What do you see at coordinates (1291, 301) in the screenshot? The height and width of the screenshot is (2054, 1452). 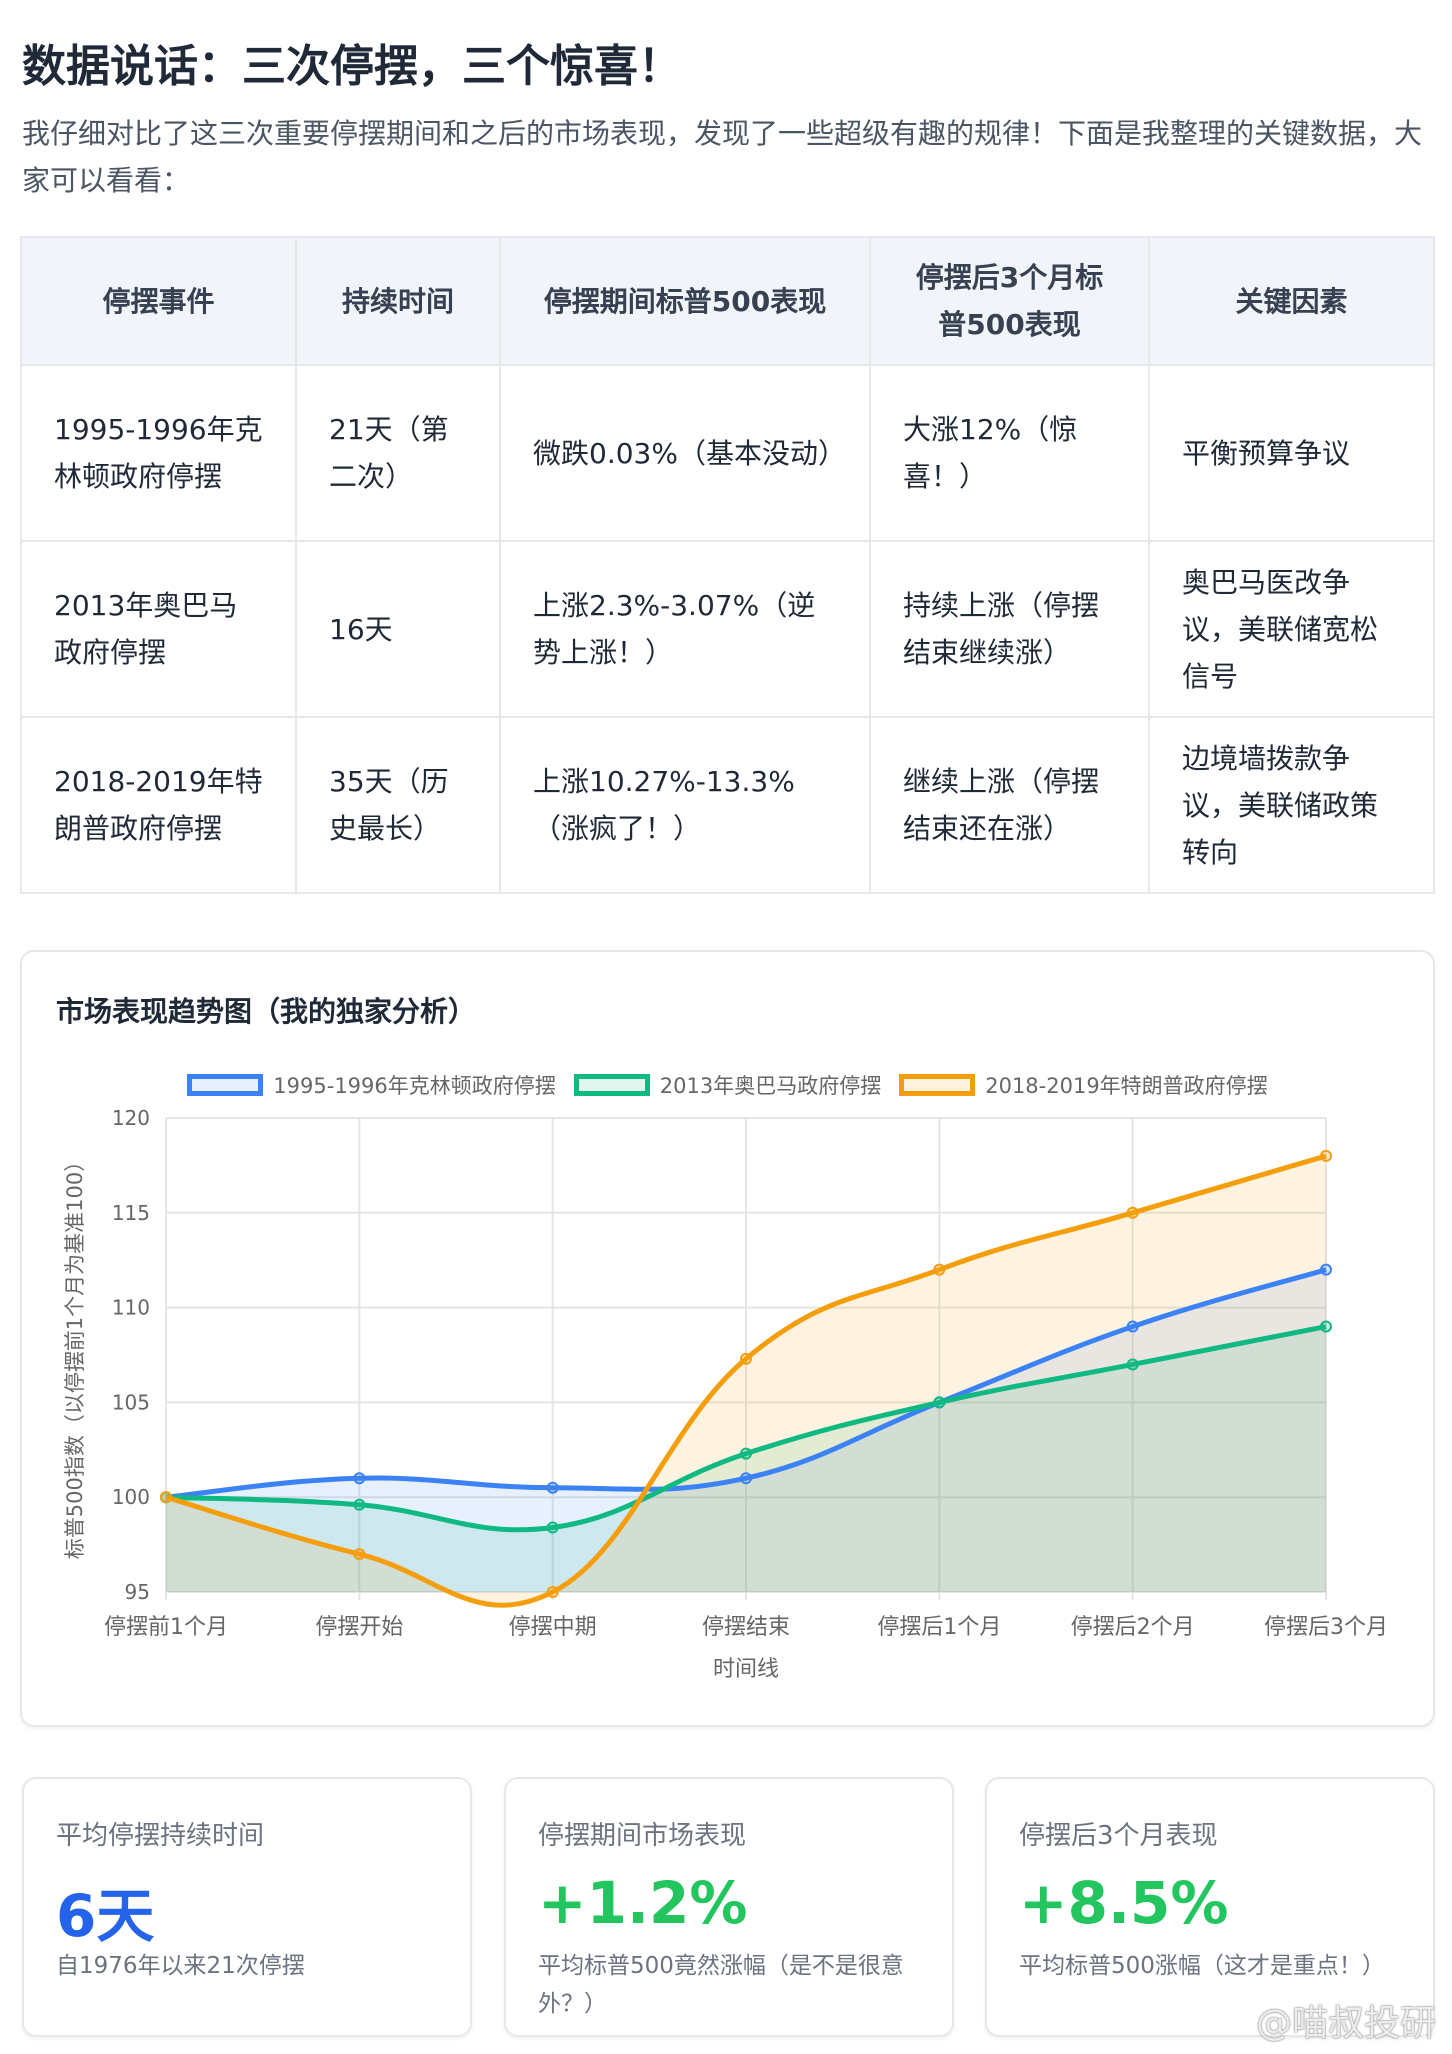 I see `header-factors: 关键因素` at bounding box center [1291, 301].